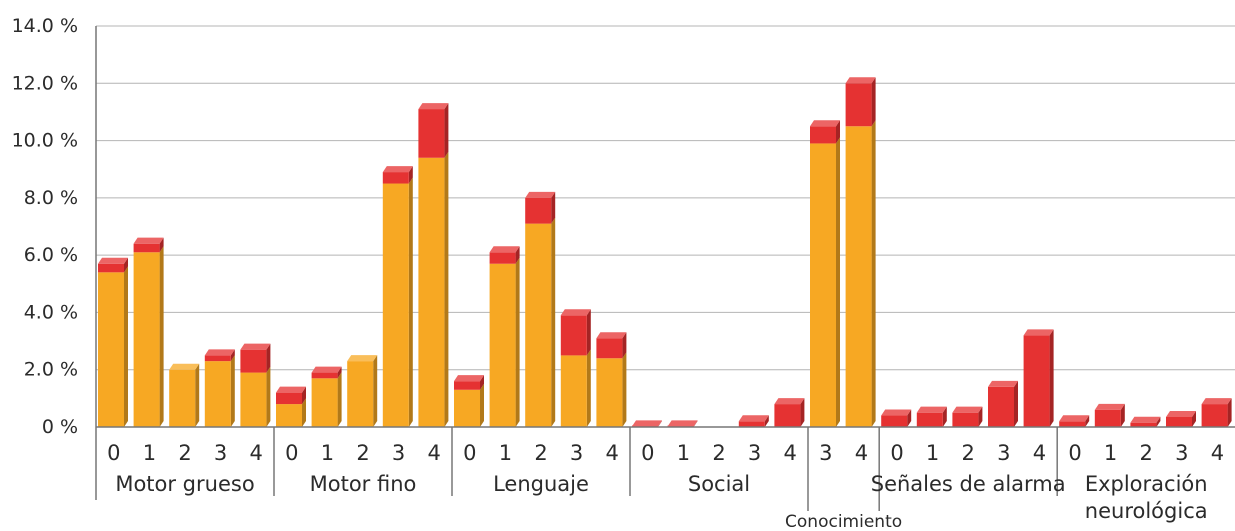  Describe the element at coordinates (541, 484) in the screenshot. I see `group-label: Lenguaje` at that location.